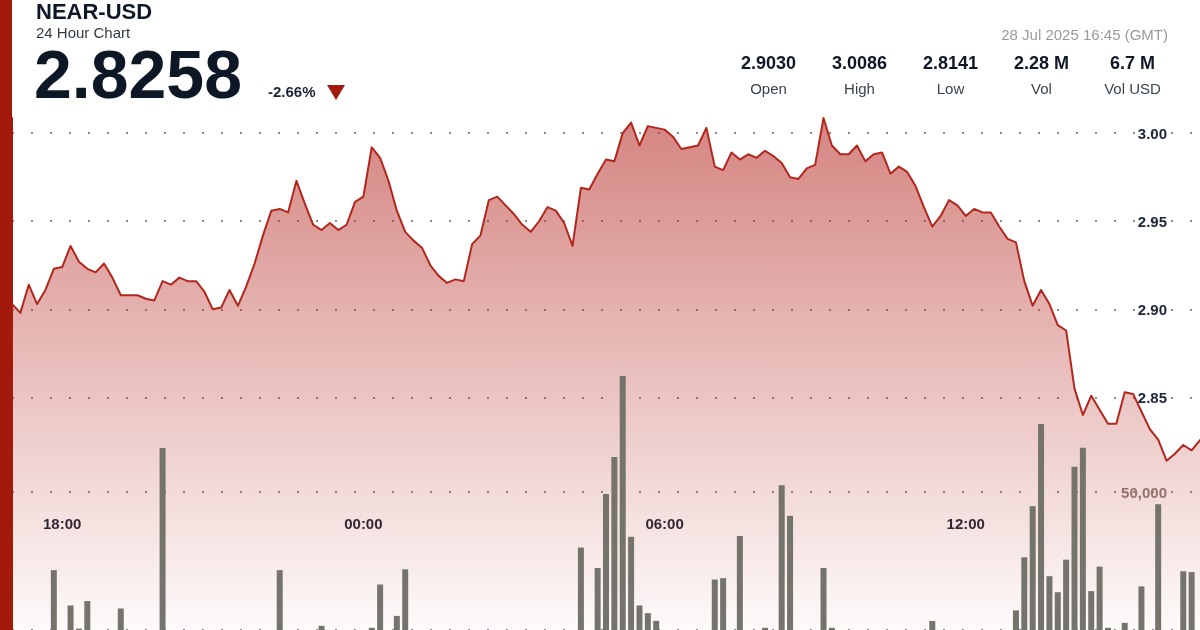 This screenshot has width=1200, height=630. What do you see at coordinates (965, 523) in the screenshot?
I see `x-tick-label: 12:00` at bounding box center [965, 523].